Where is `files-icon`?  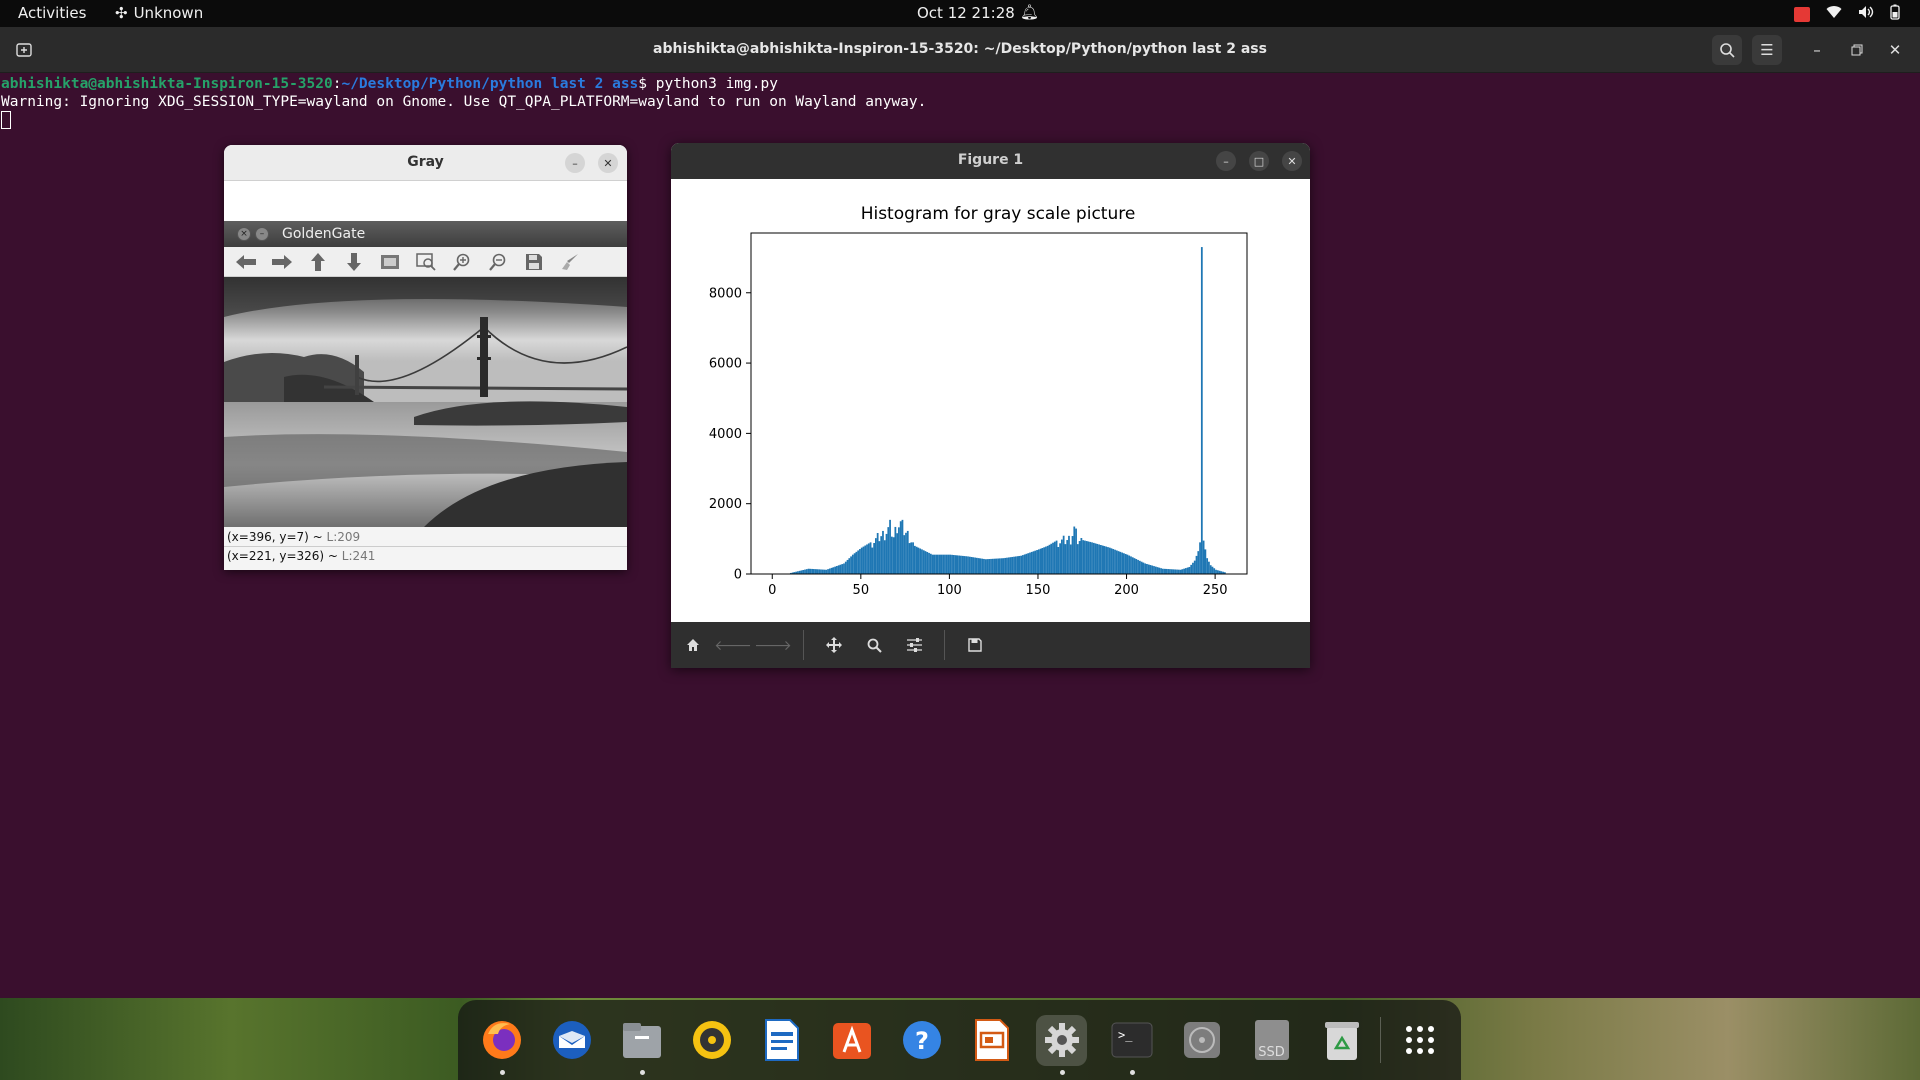 files-icon is located at coordinates (641, 1045).